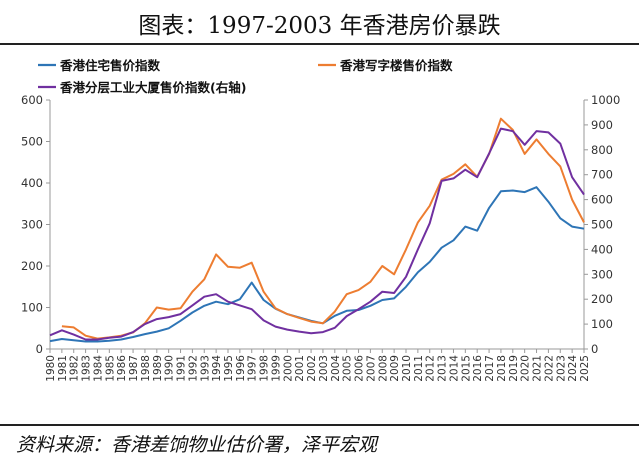 The height and width of the screenshot is (468, 639). What do you see at coordinates (538, 368) in the screenshot?
I see `x-tick-label: 2021` at bounding box center [538, 368].